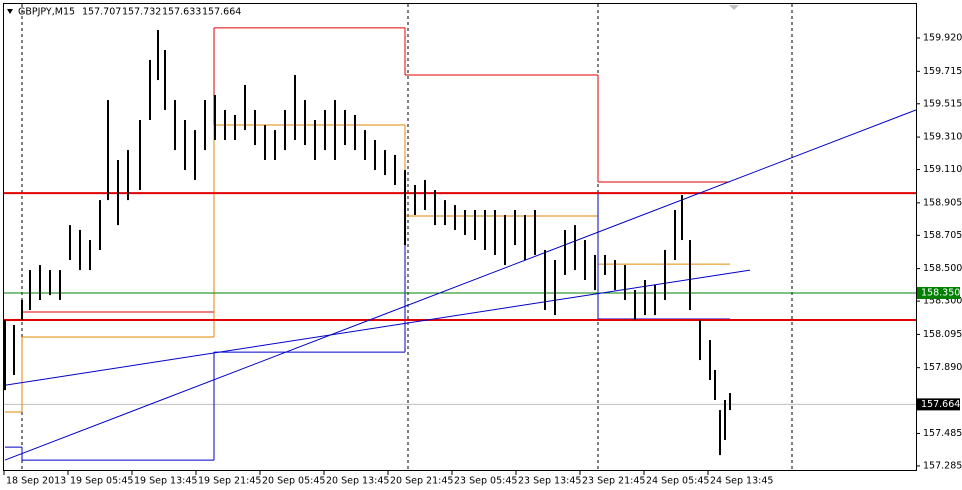 The height and width of the screenshot is (490, 962). I want to click on symbol: GBPJPY,M15, so click(46, 12).